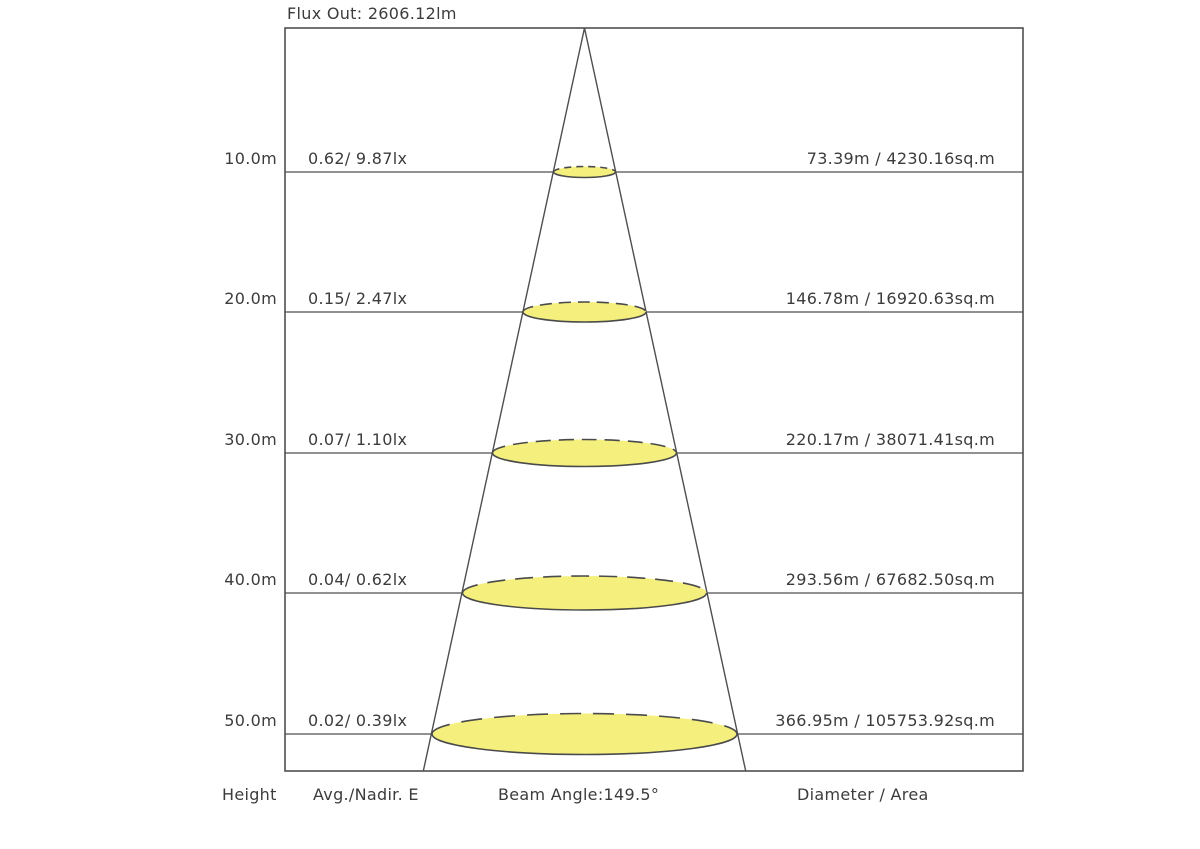 Image resolution: width=1200 pixels, height=849 pixels. I want to click on height-label-20m: 20.0m, so click(250, 298).